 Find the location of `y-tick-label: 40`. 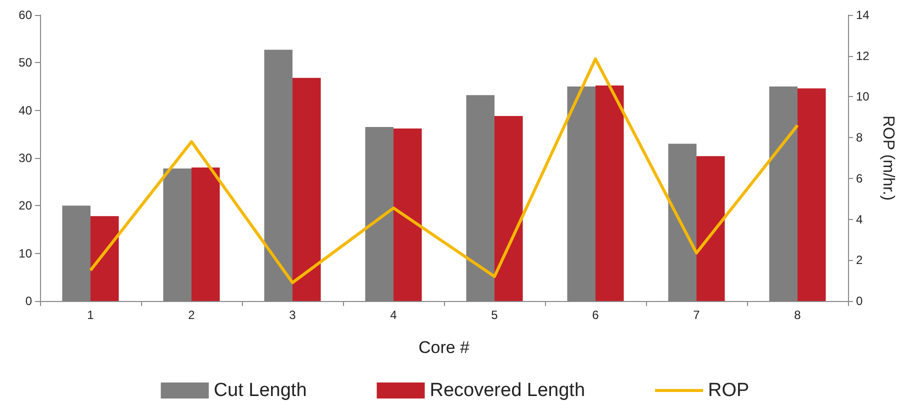

y-tick-label: 40 is located at coordinates (25, 110).